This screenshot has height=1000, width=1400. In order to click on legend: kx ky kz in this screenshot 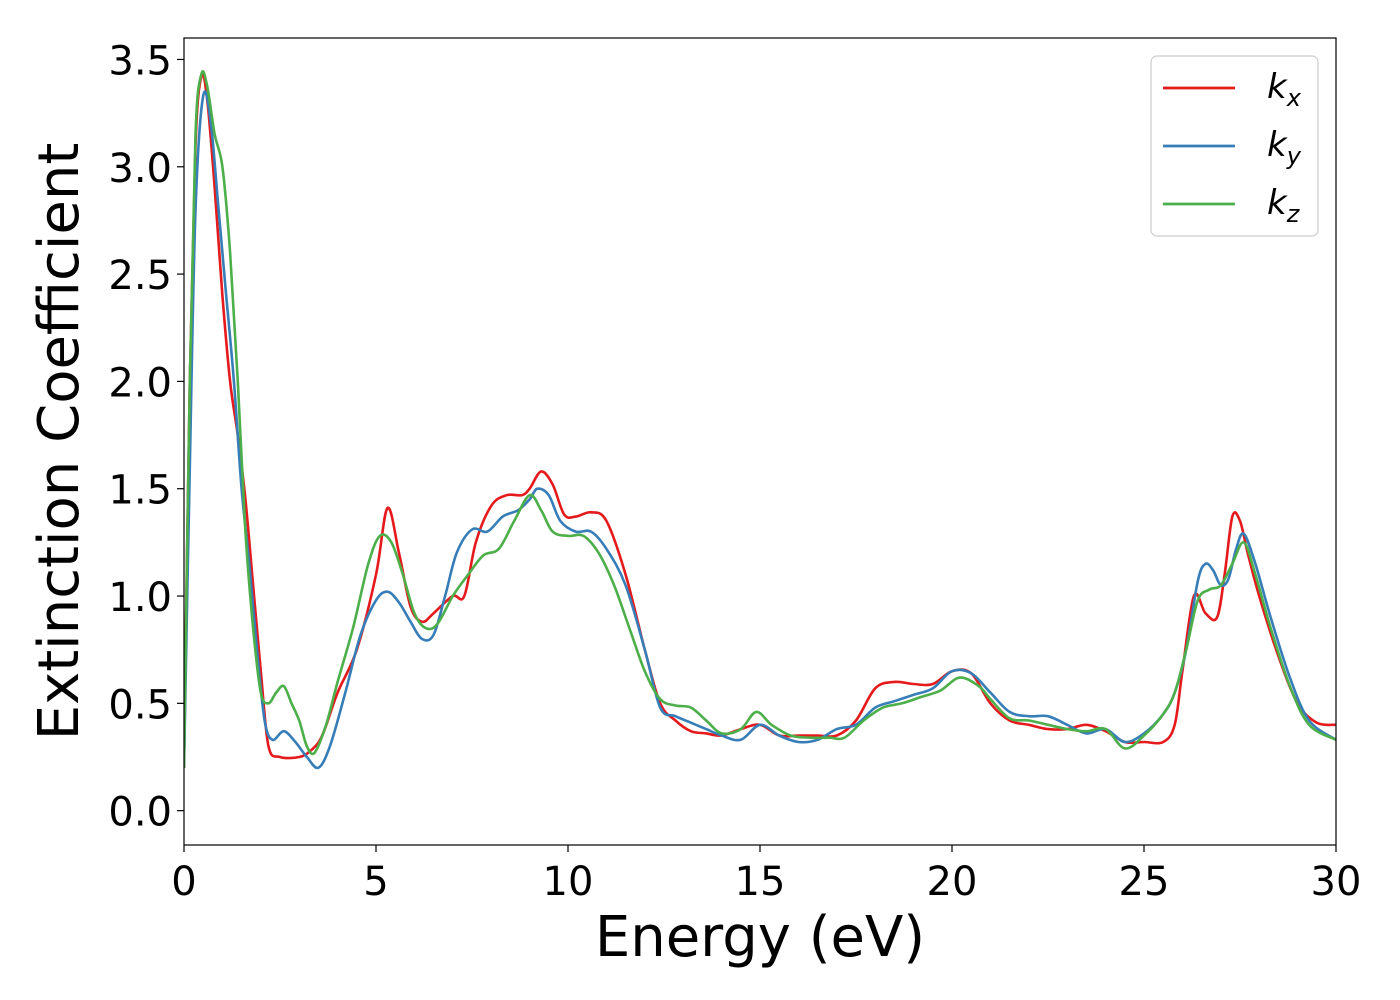, I will do `click(1234, 146)`.